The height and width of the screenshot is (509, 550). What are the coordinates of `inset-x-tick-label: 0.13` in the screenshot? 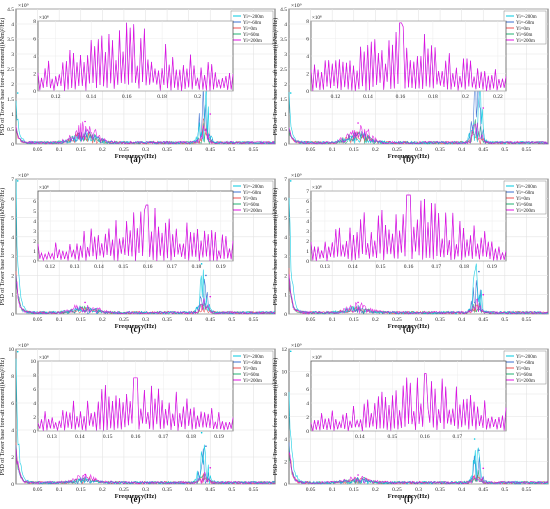 It's located at (75, 267).